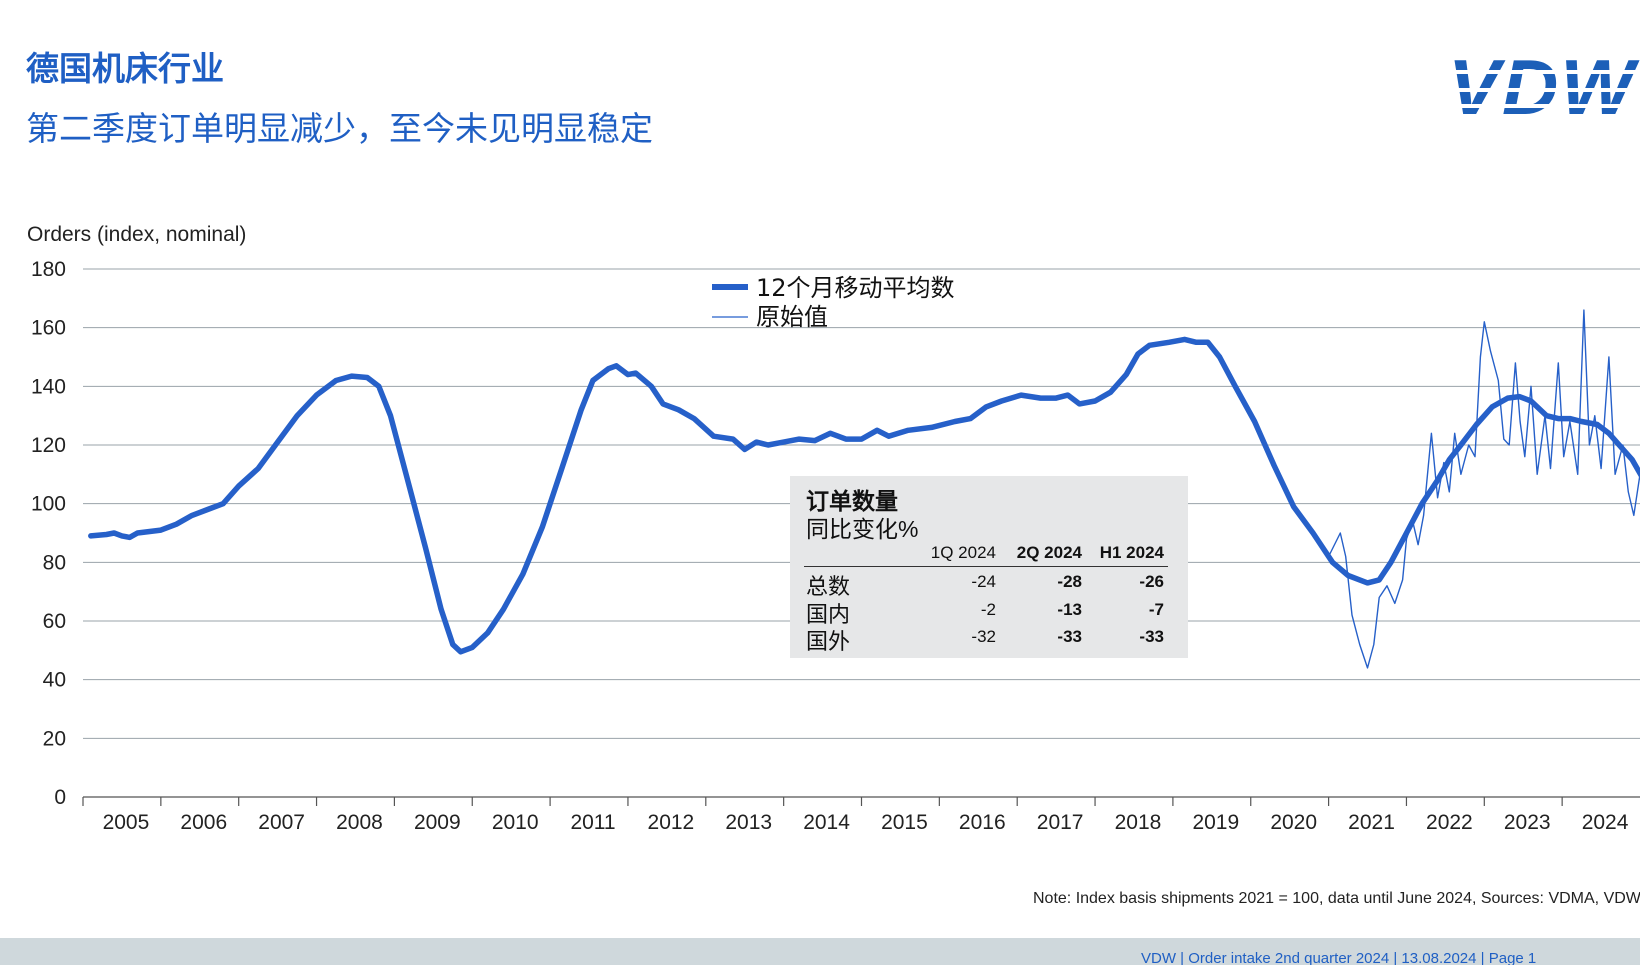 Image resolution: width=1640 pixels, height=965 pixels. I want to click on x-tick-label: 2008, so click(359, 822).